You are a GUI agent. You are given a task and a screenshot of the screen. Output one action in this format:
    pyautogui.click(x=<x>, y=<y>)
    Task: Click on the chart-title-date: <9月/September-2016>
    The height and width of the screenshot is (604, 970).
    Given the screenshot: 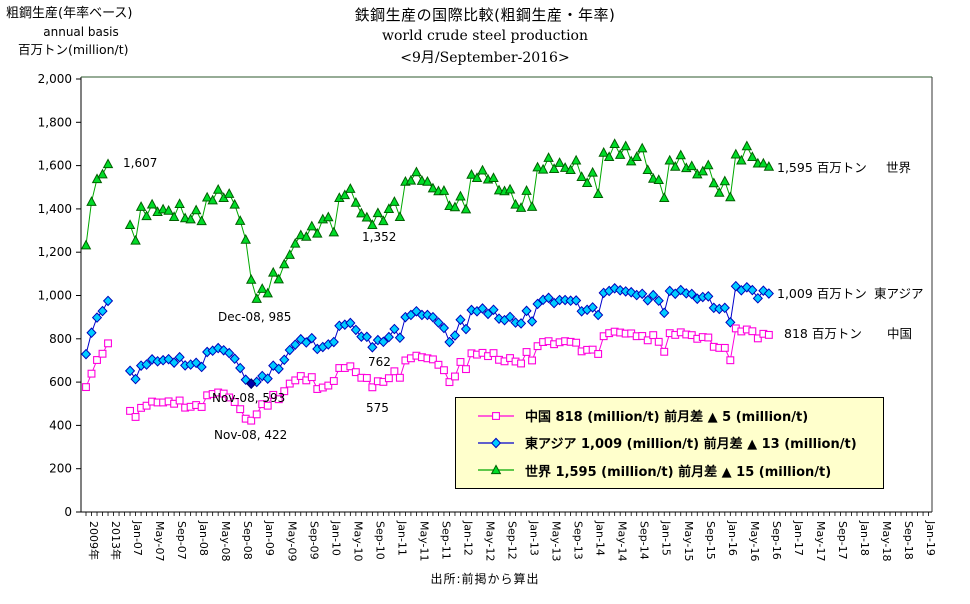 What is the action you would take?
    pyautogui.click(x=485, y=58)
    